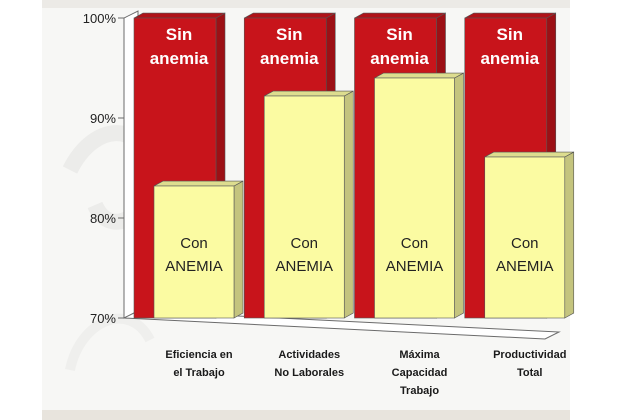  What do you see at coordinates (420, 373) in the screenshot?
I see `category-label: Capacidad` at bounding box center [420, 373].